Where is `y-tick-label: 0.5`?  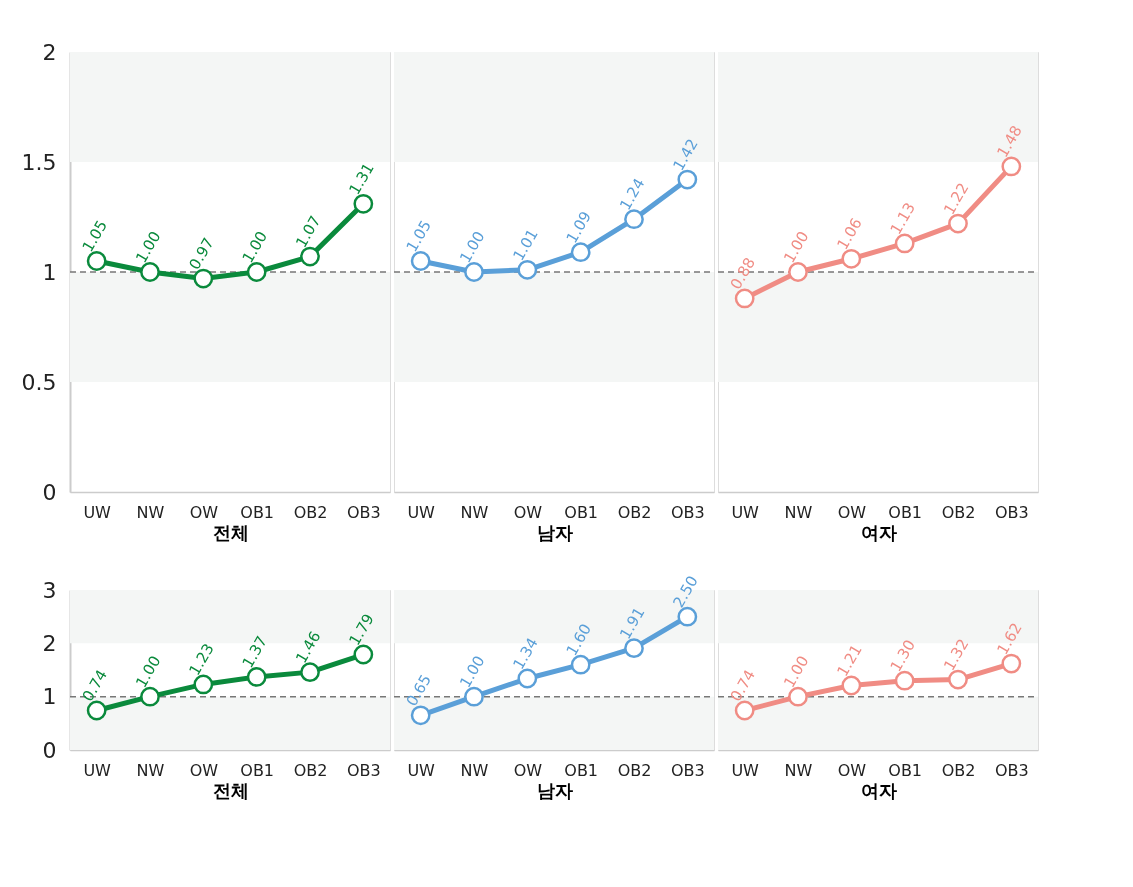 y-tick-label: 0.5 is located at coordinates (39, 382).